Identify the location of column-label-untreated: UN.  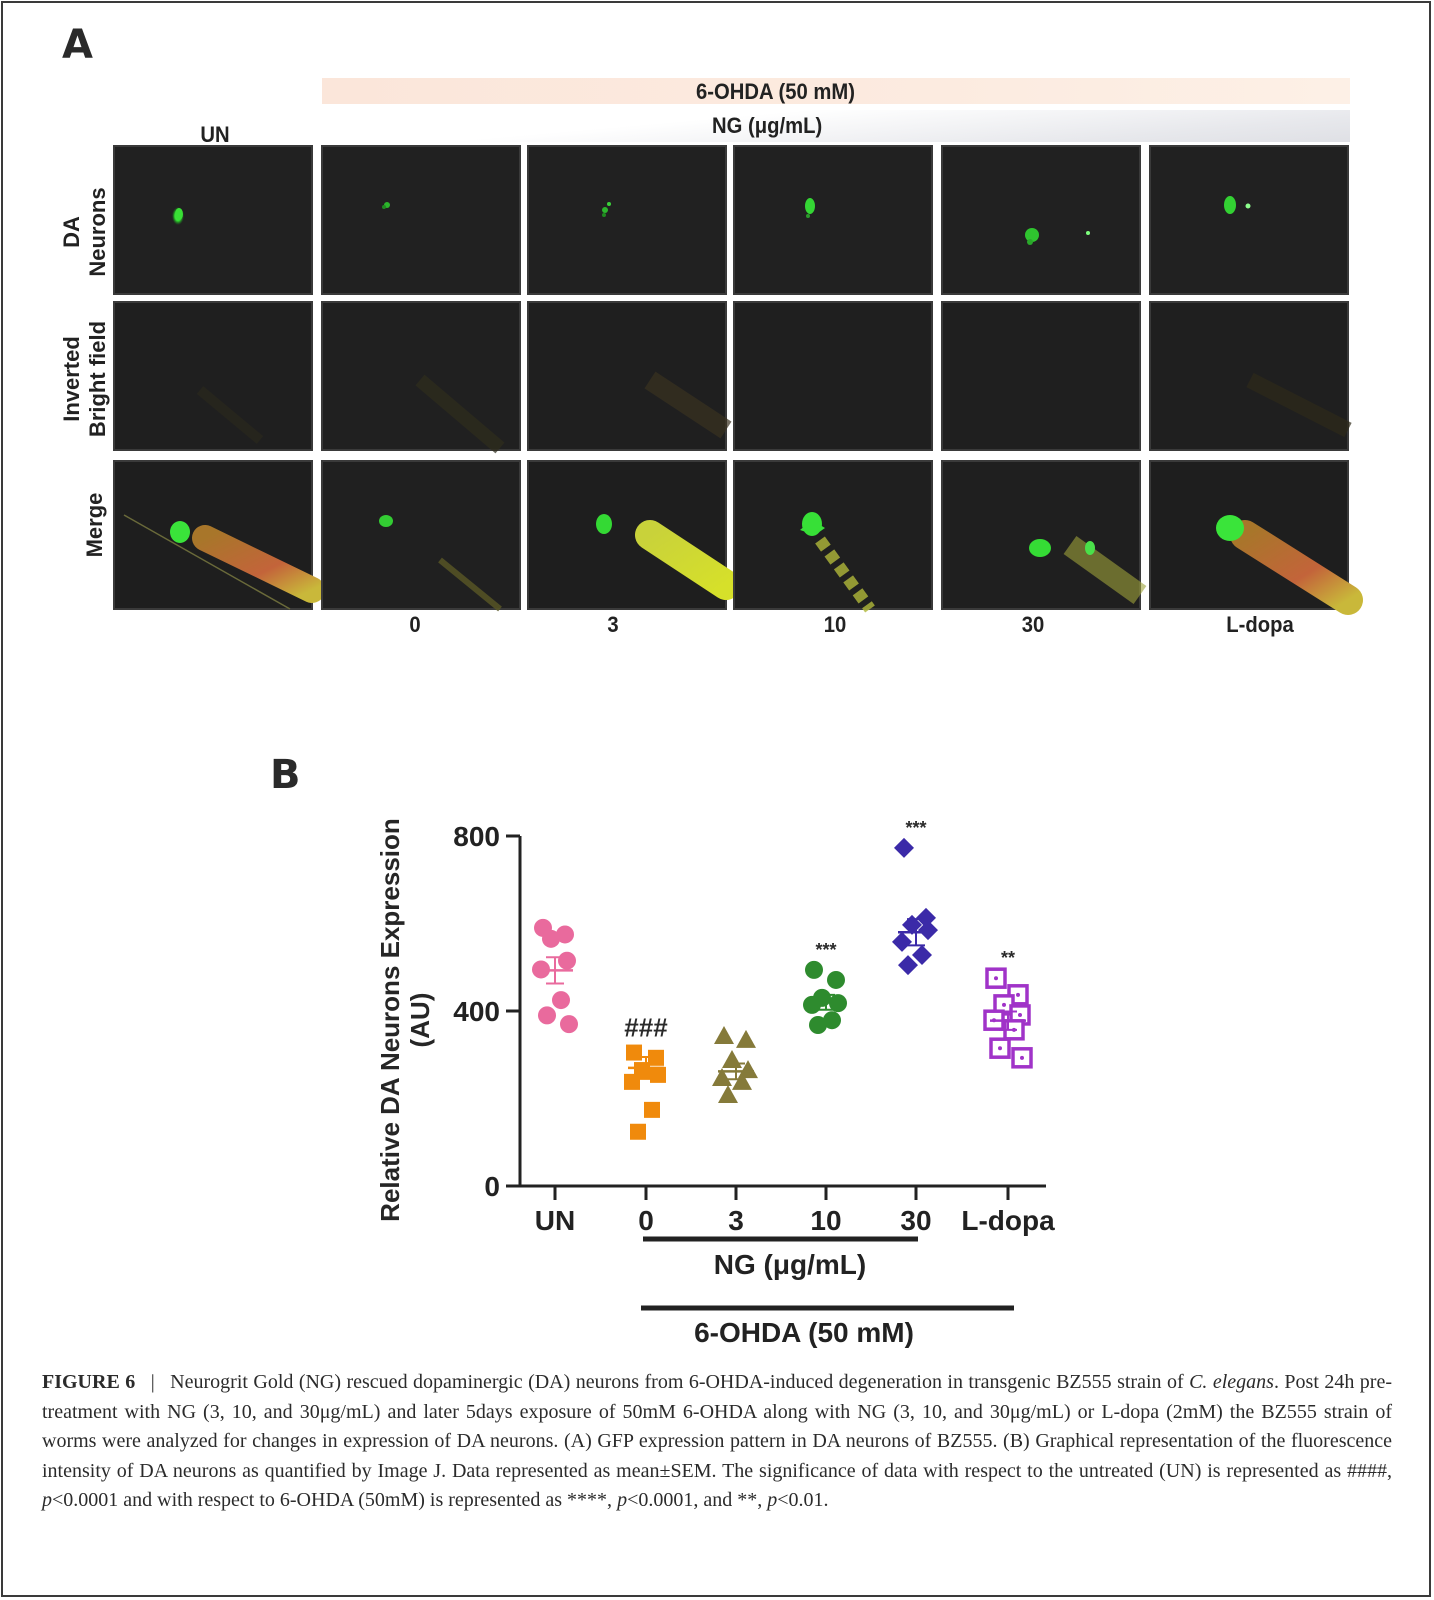
(215, 134).